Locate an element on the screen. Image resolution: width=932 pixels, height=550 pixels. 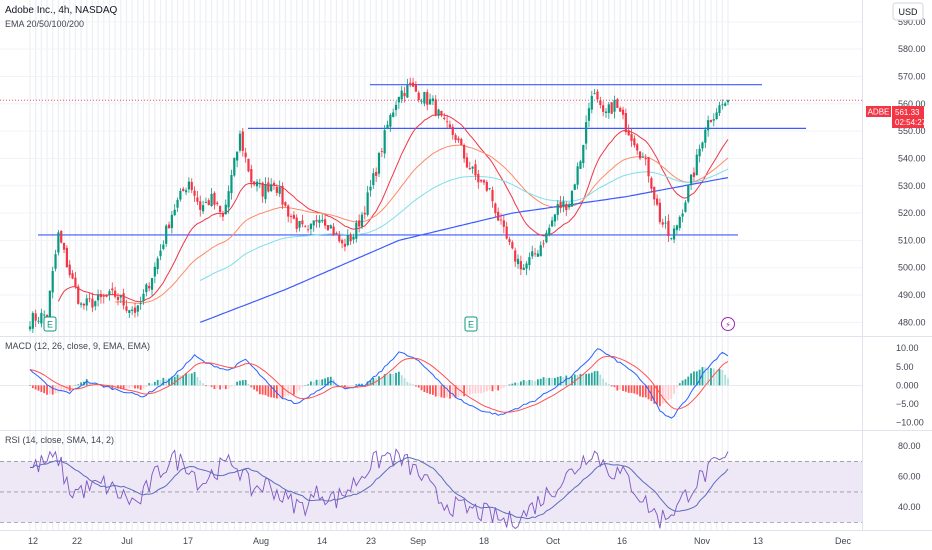
event-markers: E E ⚡ is located at coordinates (389, 324).